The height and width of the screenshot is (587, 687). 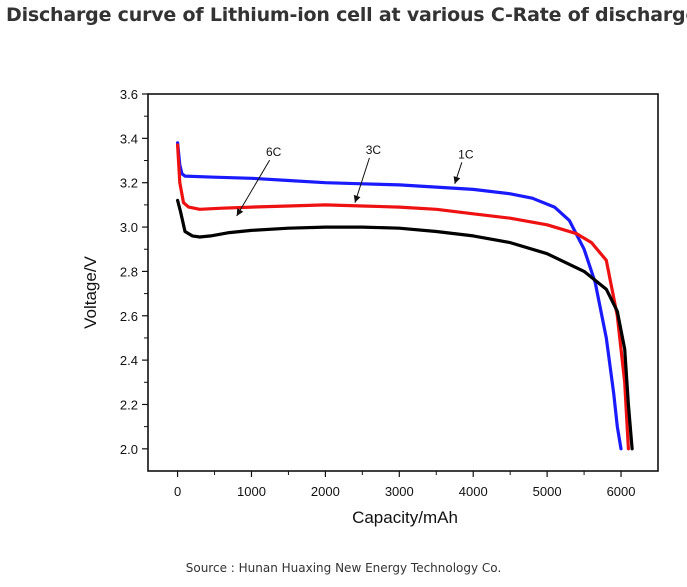 What do you see at coordinates (129, 138) in the screenshot?
I see `y-tick-label: 3.4` at bounding box center [129, 138].